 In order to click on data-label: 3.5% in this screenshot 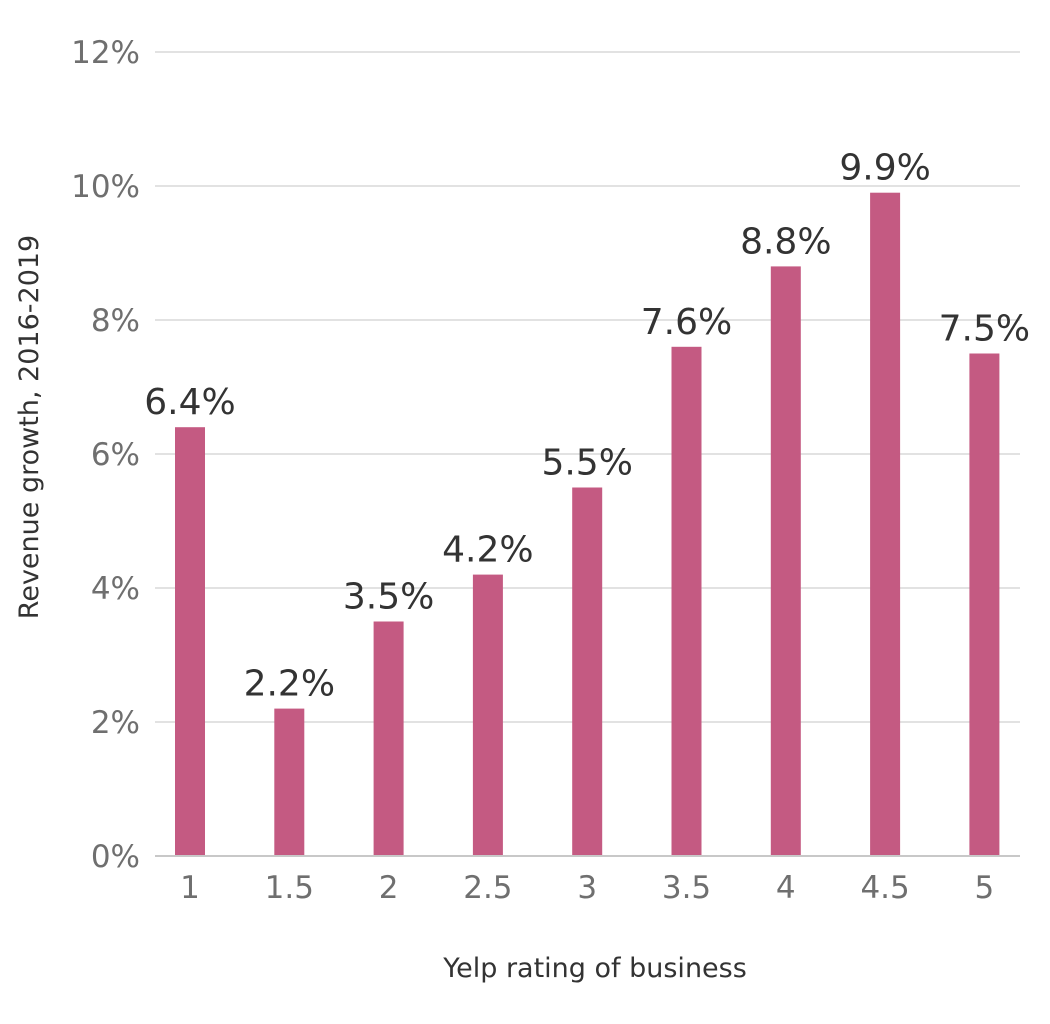, I will do `click(388, 597)`.